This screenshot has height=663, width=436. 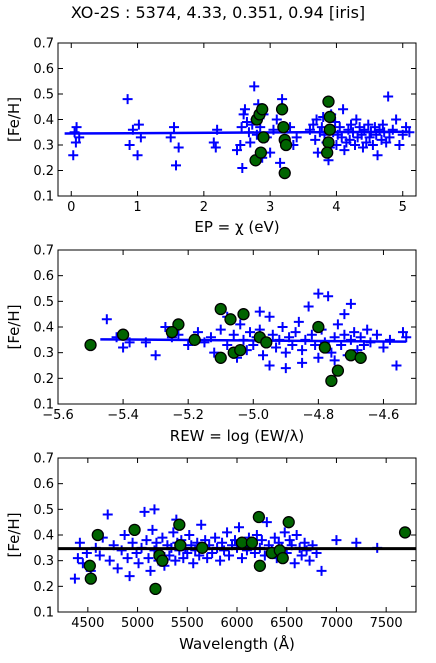 What do you see at coordinates (237, 643) in the screenshot?
I see `wavelength-x-axis-label: Wavelength (Å)` at bounding box center [237, 643].